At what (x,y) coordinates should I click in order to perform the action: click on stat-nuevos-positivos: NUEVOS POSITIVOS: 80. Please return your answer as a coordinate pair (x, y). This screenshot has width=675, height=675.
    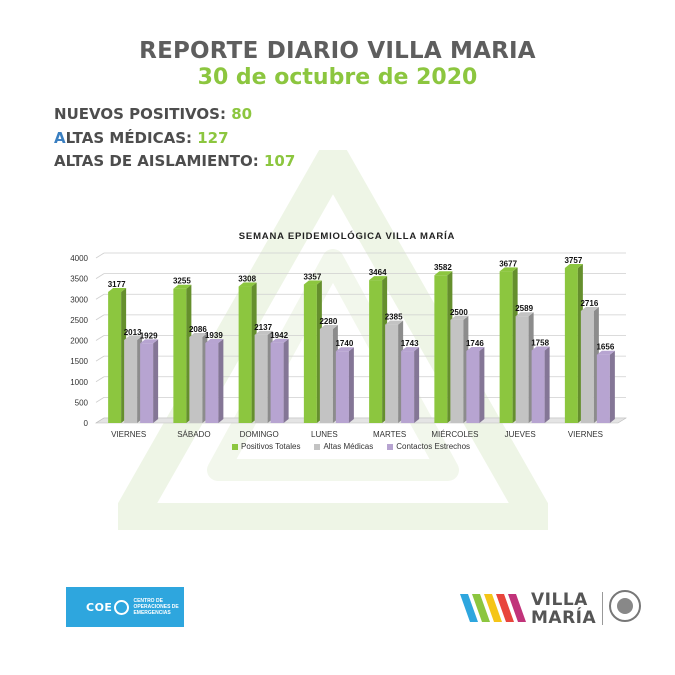
    Looking at the image, I should click on (174, 115).